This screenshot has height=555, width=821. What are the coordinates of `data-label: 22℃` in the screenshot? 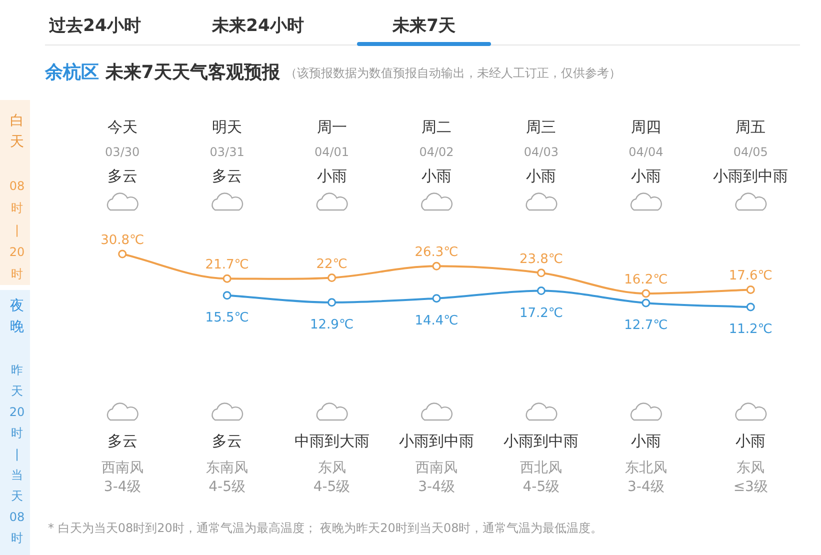 It's located at (332, 264).